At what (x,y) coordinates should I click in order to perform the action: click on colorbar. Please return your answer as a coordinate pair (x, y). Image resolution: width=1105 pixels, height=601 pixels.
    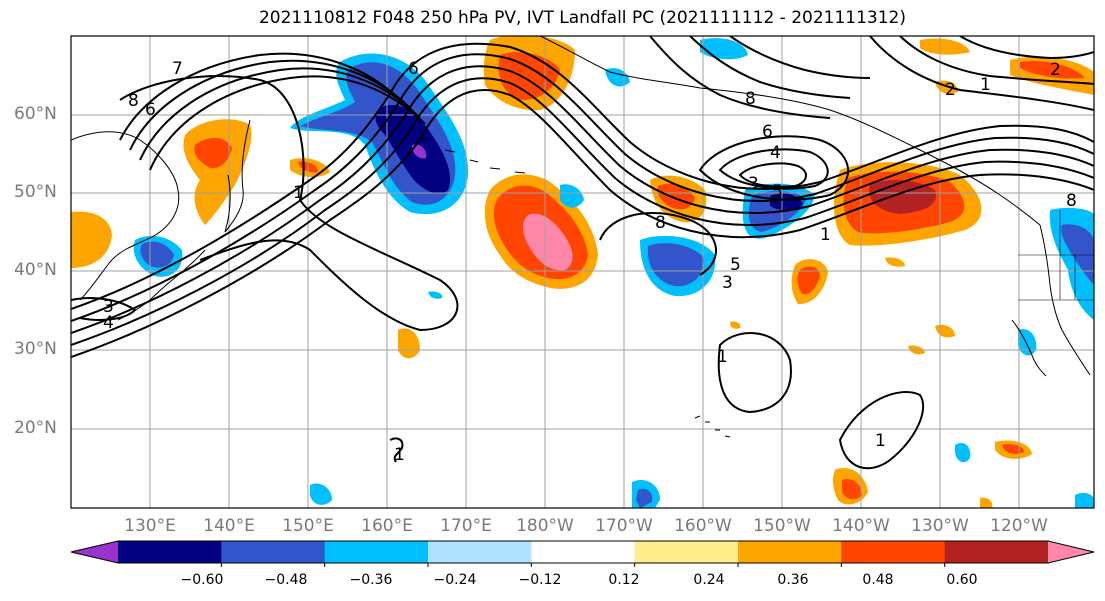
    Looking at the image, I should click on (582, 553).